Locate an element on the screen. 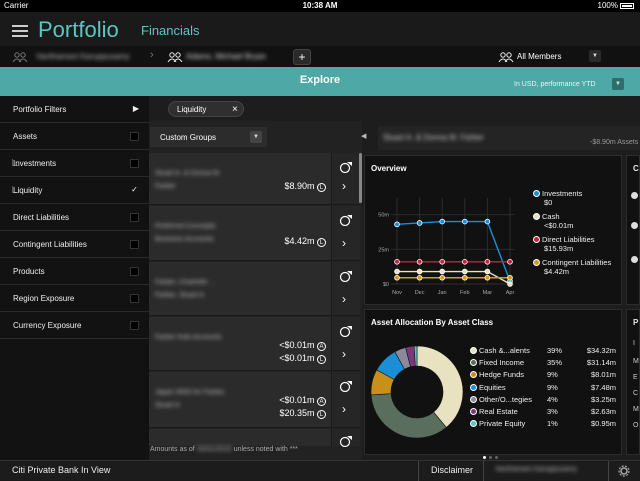  legend-cash: Cash <$0.01m is located at coordinates (553, 221).